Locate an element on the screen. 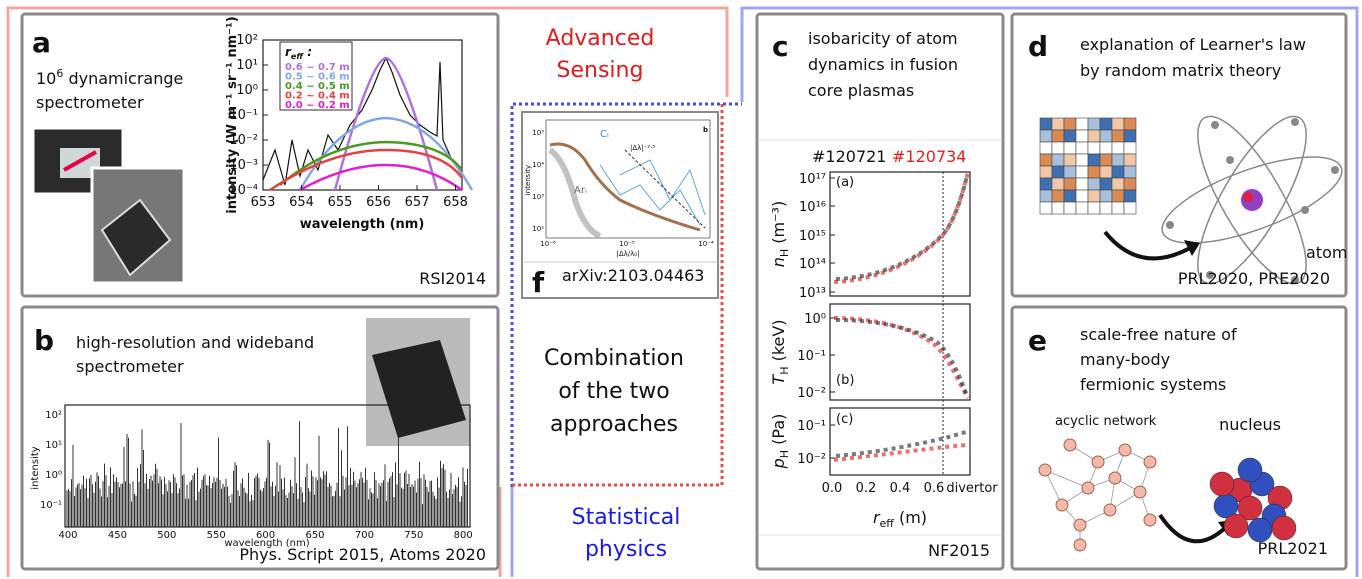 The width and height of the screenshot is (1362, 579). y-tick-label: 10¹³ is located at coordinates (812, 293).